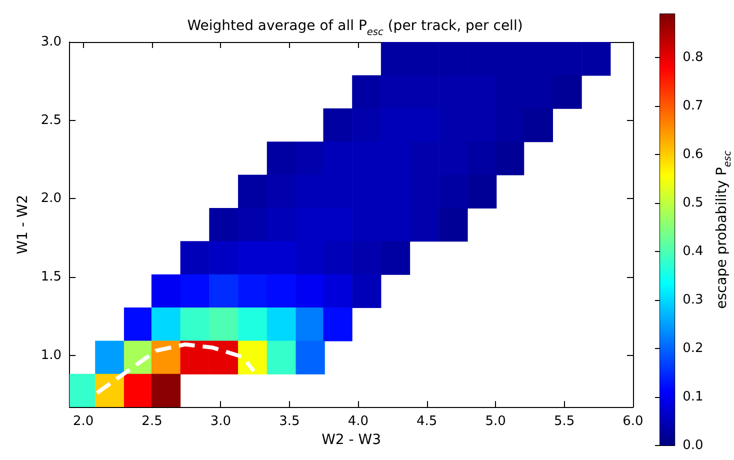 The height and width of the screenshot is (460, 734). Describe the element at coordinates (693, 252) in the screenshot. I see `color-bar-label: 0.4` at that location.